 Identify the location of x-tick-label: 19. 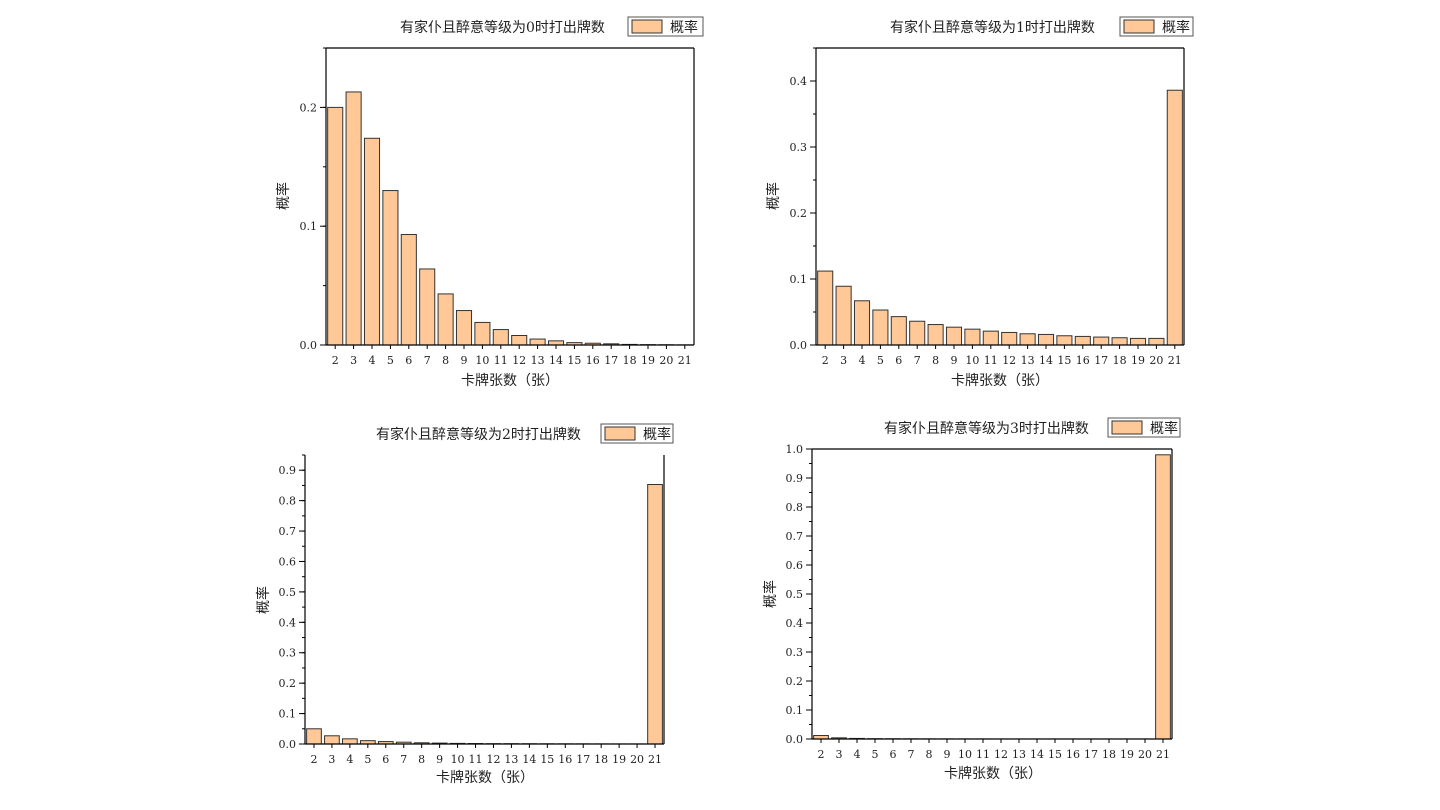
(619, 759).